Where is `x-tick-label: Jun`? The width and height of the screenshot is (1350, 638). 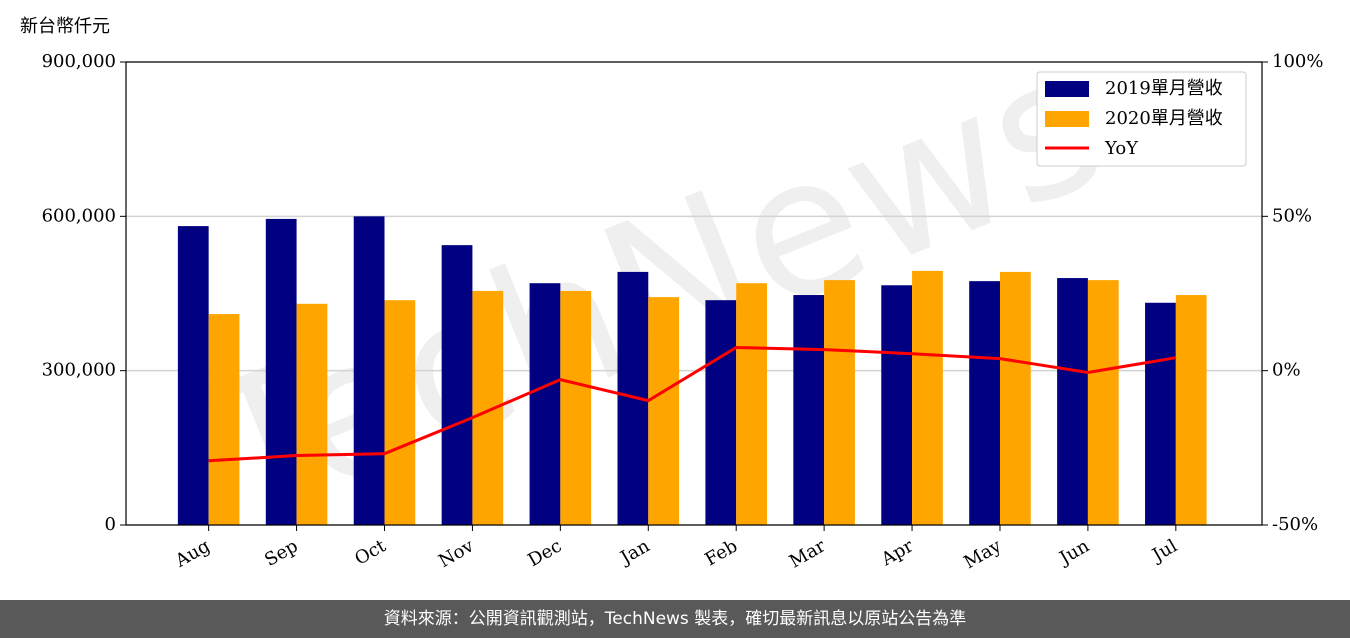 x-tick-label: Jun is located at coordinates (1073, 552).